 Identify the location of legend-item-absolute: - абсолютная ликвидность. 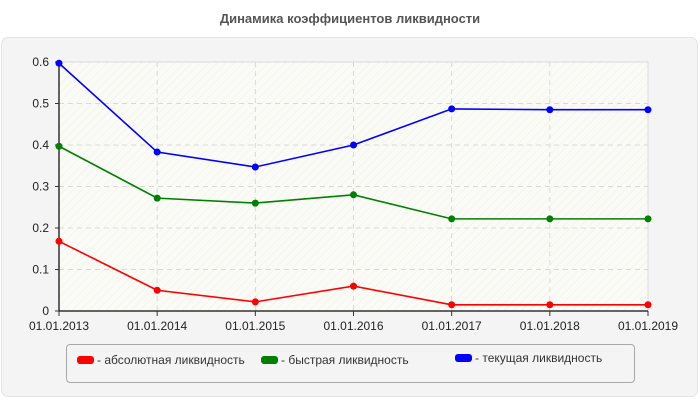
(161, 360).